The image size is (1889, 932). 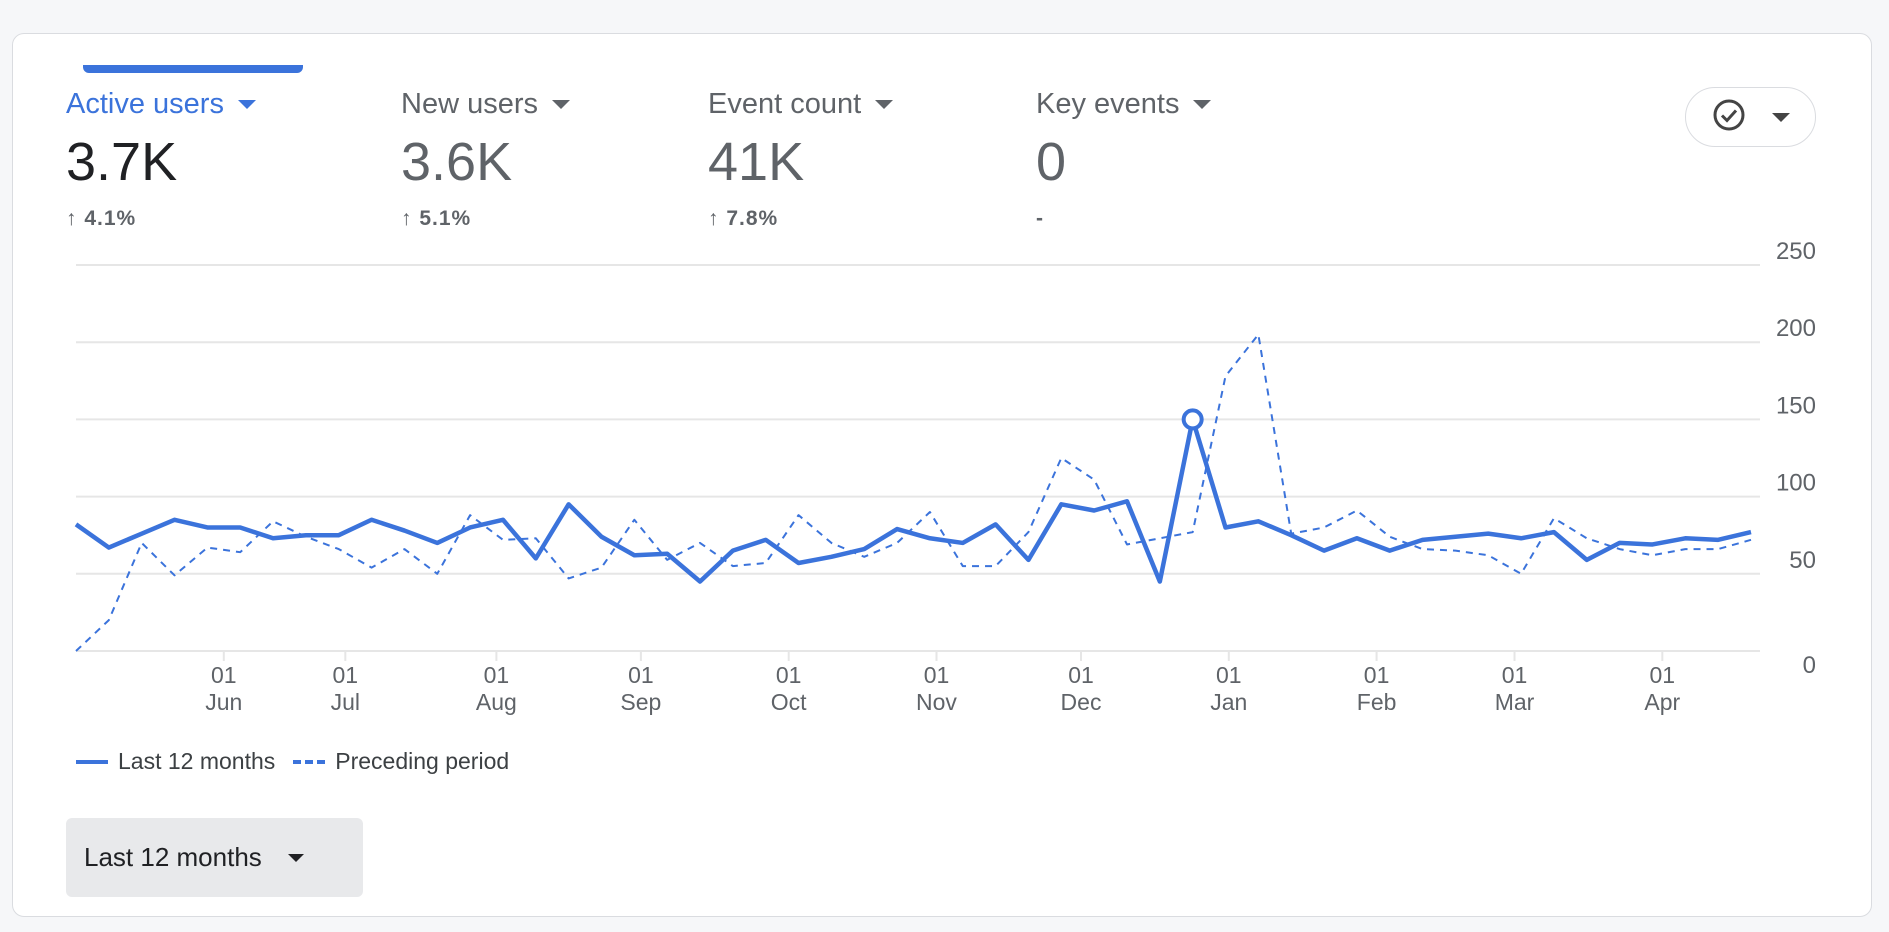 I want to click on y-tick-label: 200, so click(x=1796, y=328).